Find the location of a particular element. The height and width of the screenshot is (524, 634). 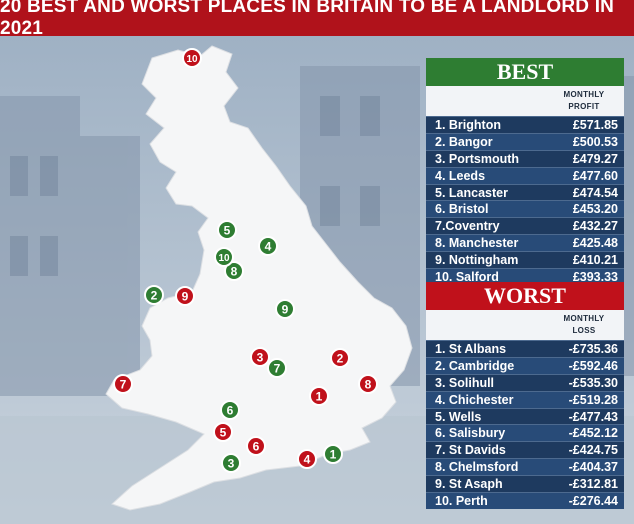

worst-heading: WORST is located at coordinates (525, 296).